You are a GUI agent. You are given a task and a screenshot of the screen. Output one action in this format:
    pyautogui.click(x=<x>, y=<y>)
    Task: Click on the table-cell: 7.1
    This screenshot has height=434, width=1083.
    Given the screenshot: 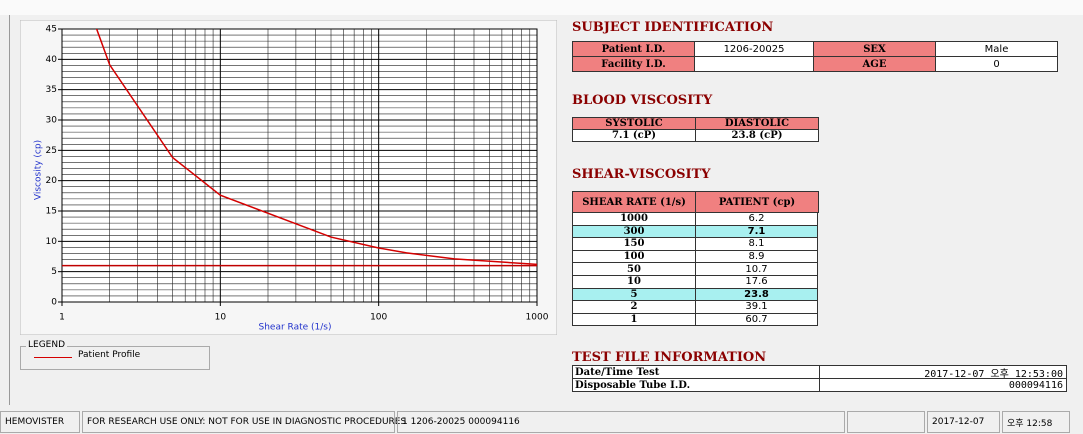 What is the action you would take?
    pyautogui.click(x=756, y=231)
    